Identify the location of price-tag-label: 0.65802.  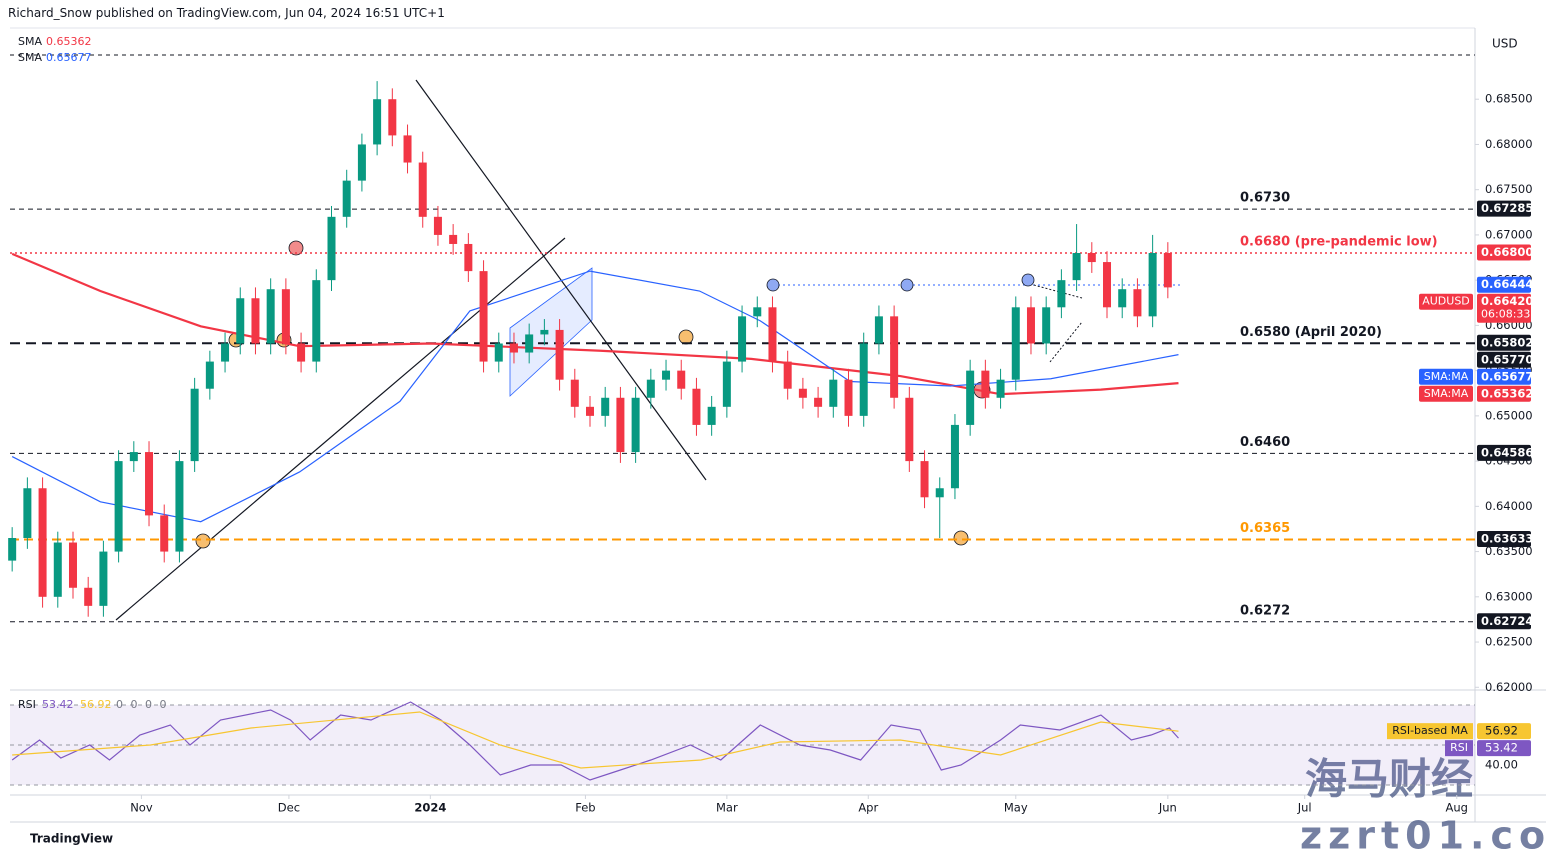
(1507, 342).